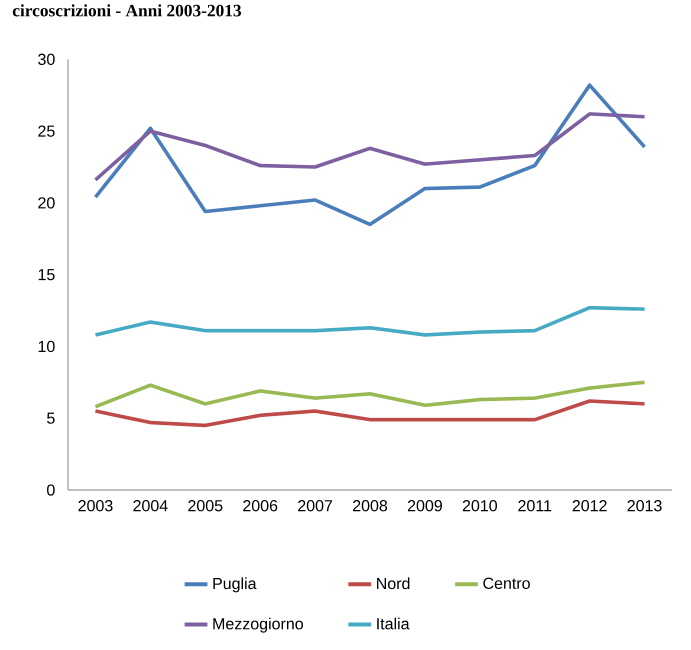  What do you see at coordinates (260, 506) in the screenshot?
I see `x-tick-label: 2006` at bounding box center [260, 506].